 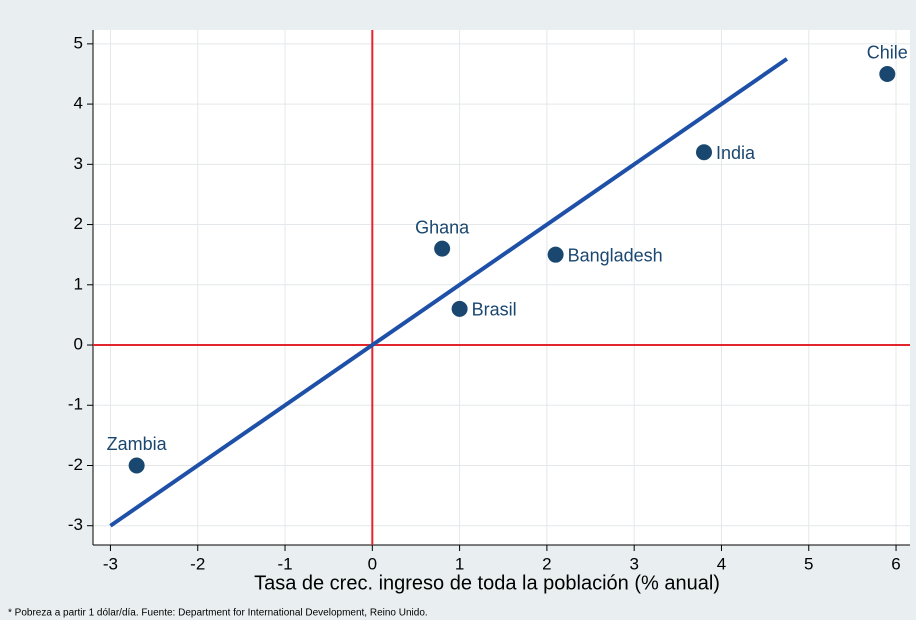 What do you see at coordinates (78, 283) in the screenshot?
I see `y-tick-label: 1` at bounding box center [78, 283].